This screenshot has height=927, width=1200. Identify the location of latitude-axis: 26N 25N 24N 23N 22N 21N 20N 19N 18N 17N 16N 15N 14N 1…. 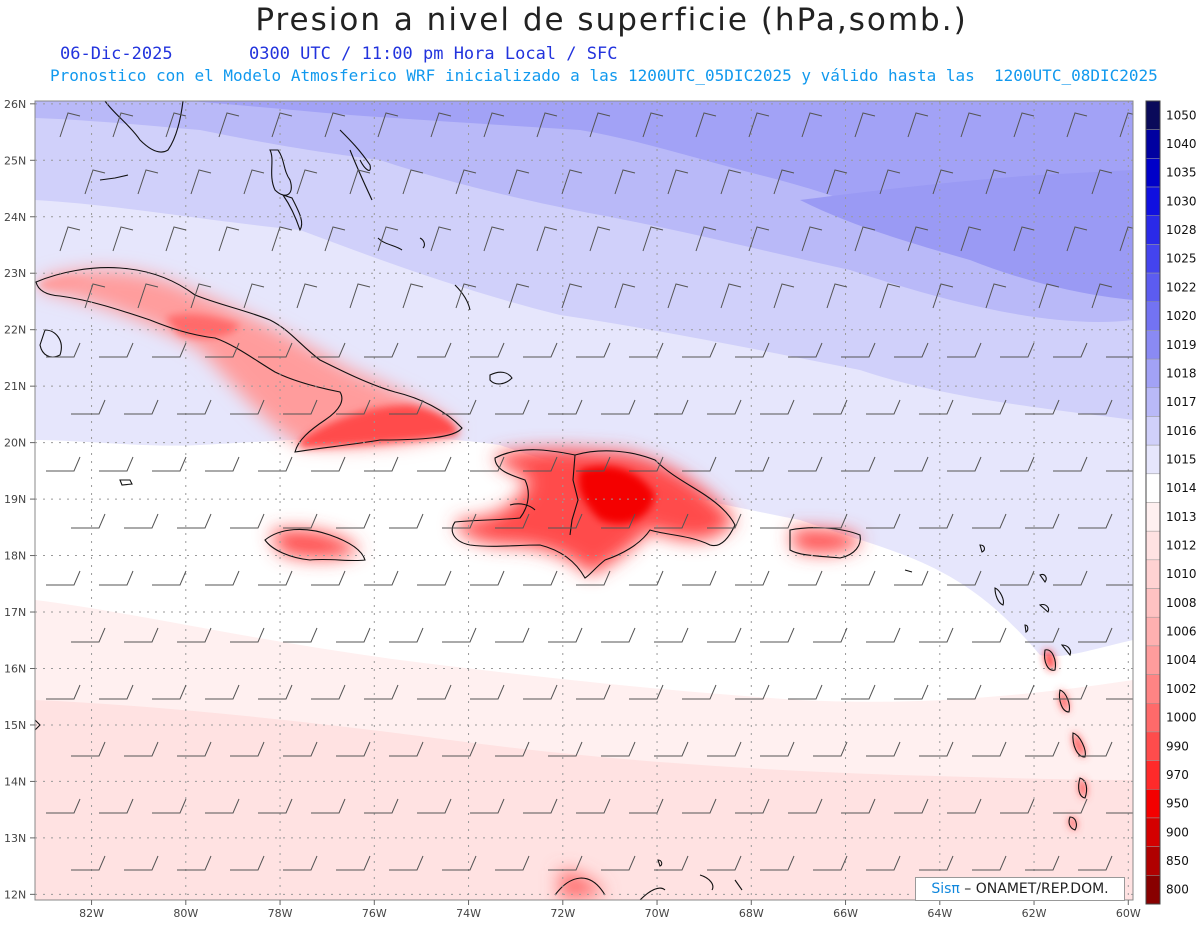
(19, 499).